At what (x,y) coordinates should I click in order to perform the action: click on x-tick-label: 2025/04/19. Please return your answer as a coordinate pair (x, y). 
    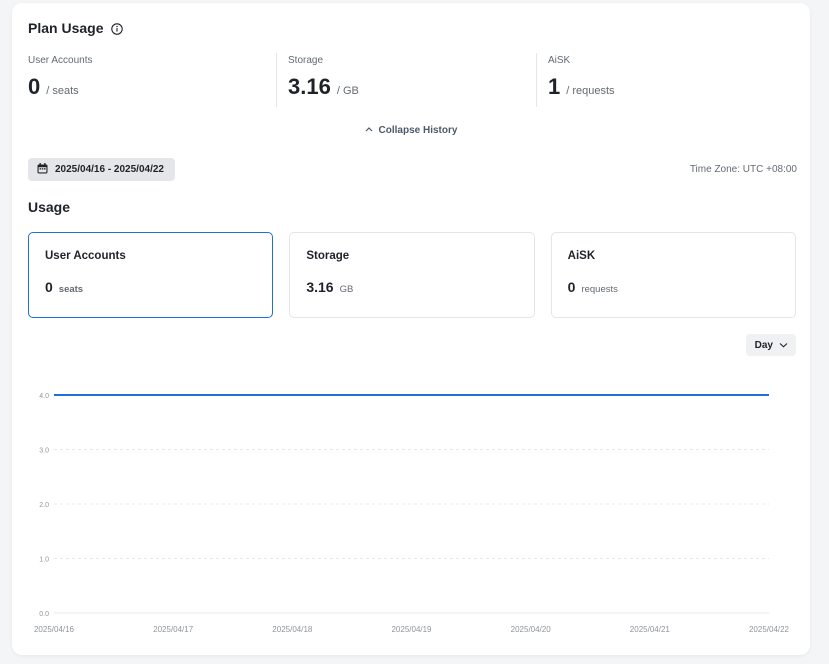
    Looking at the image, I should click on (411, 629).